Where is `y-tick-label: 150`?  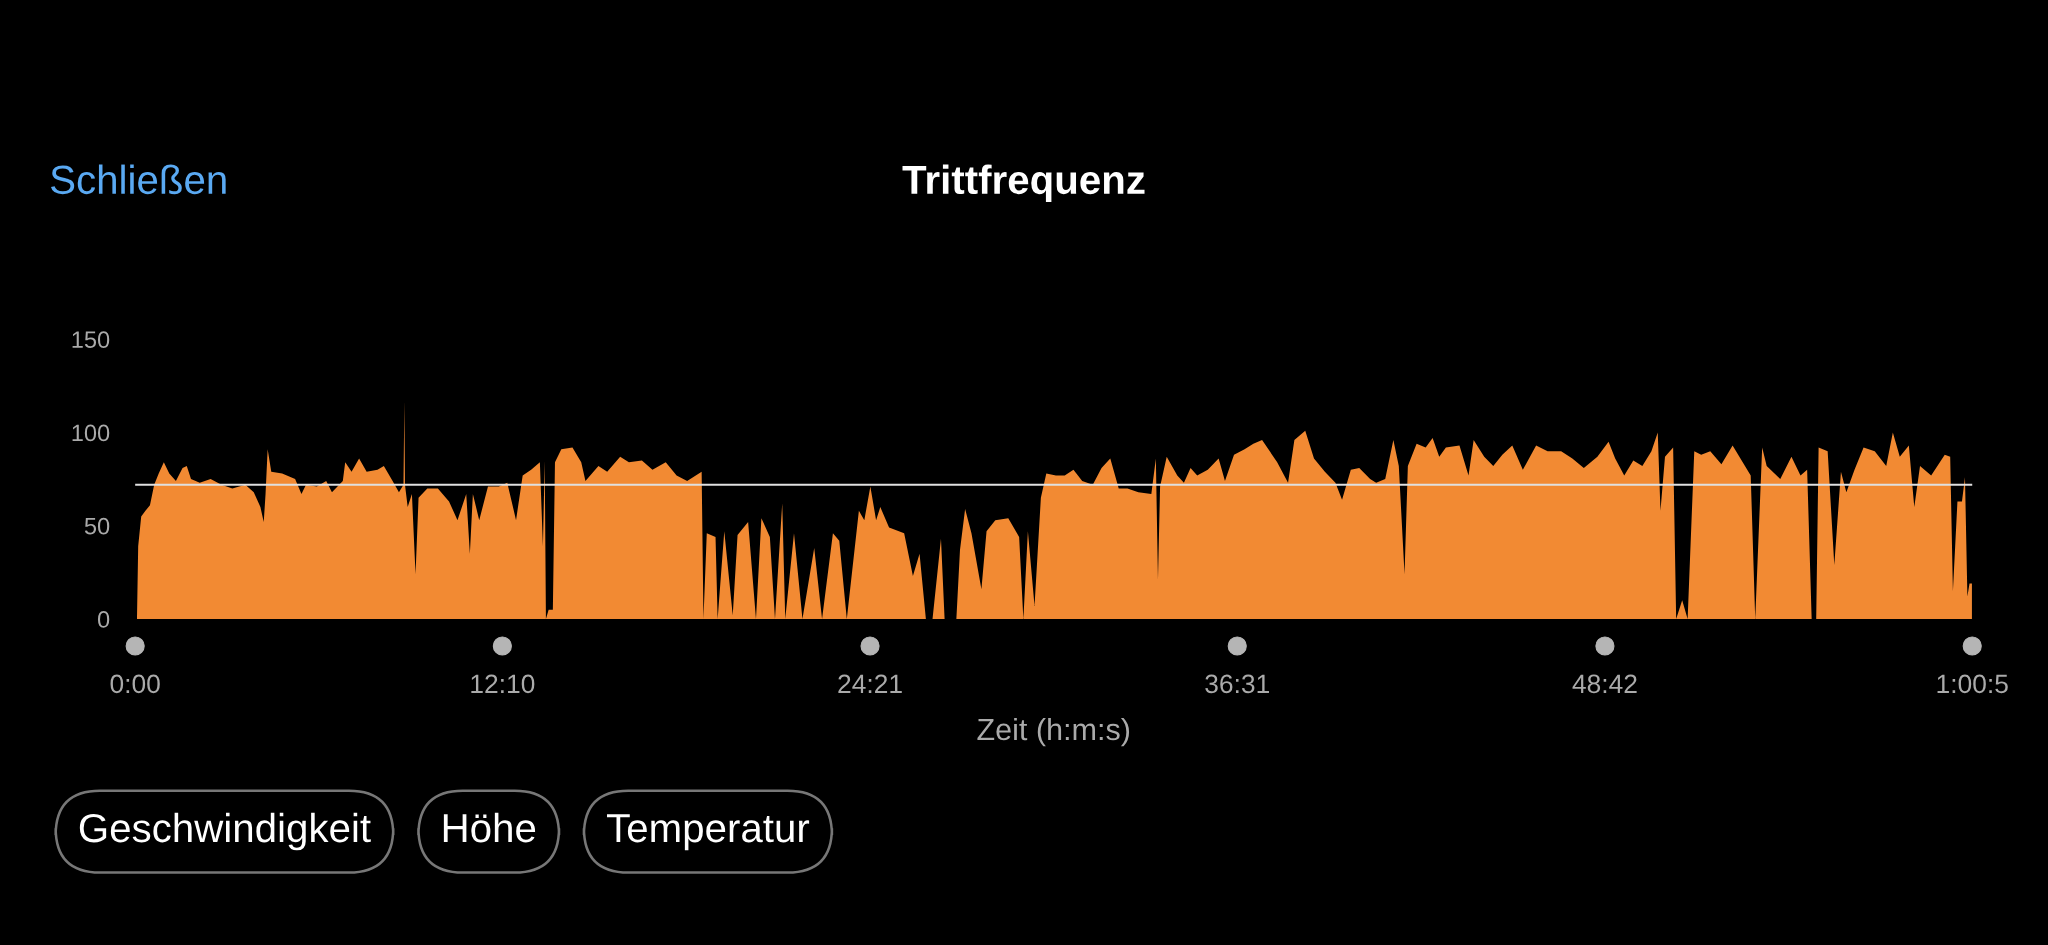
y-tick-label: 150 is located at coordinates (91, 340).